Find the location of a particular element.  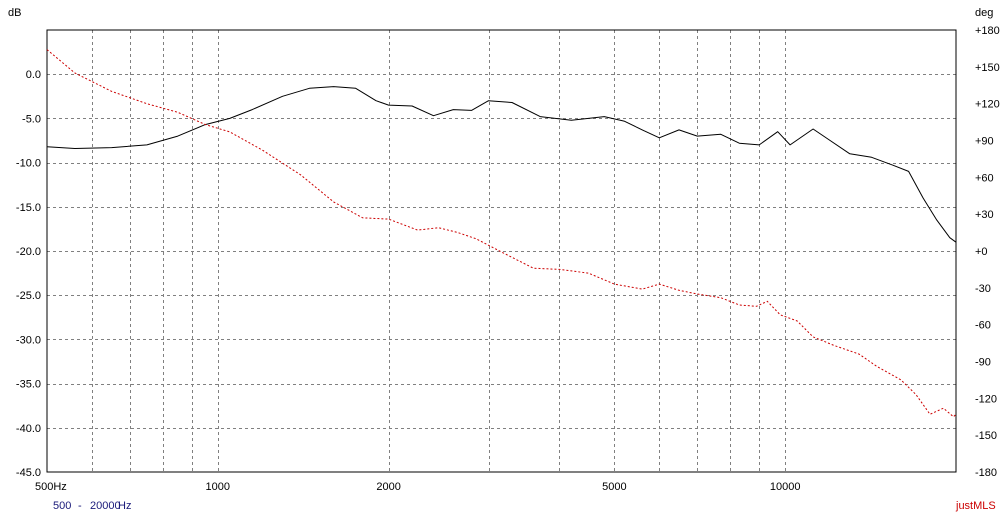

y-right-tick-label: +30 is located at coordinates (984, 215).